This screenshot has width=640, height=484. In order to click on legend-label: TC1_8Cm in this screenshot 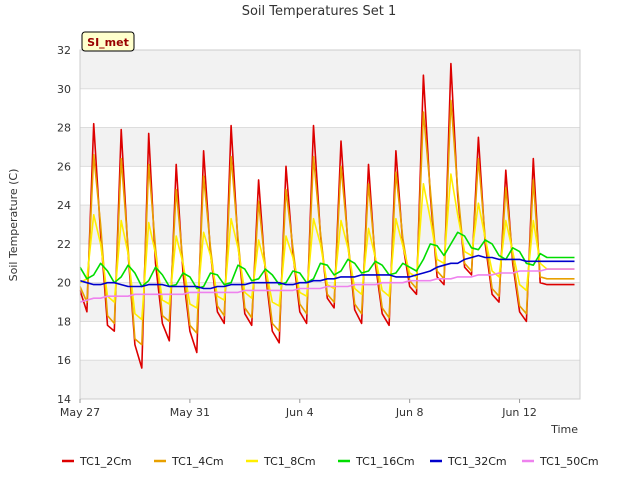, I will do `click(289, 461)`.